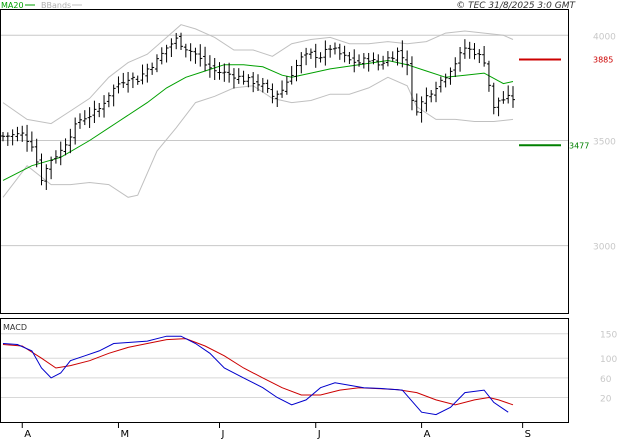 The height and width of the screenshot is (440, 627). I want to click on macd-gridlines, so click(284, 365).